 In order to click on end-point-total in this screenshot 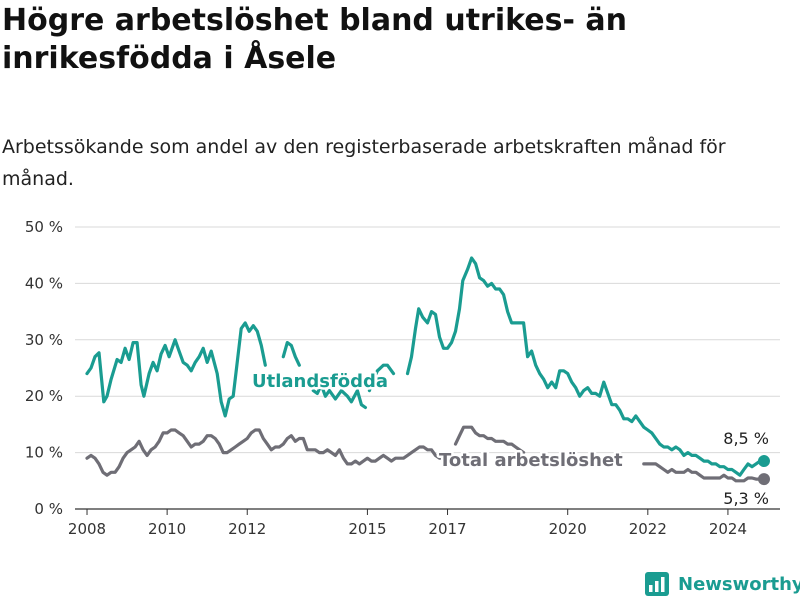, I will do `click(763, 479)`.